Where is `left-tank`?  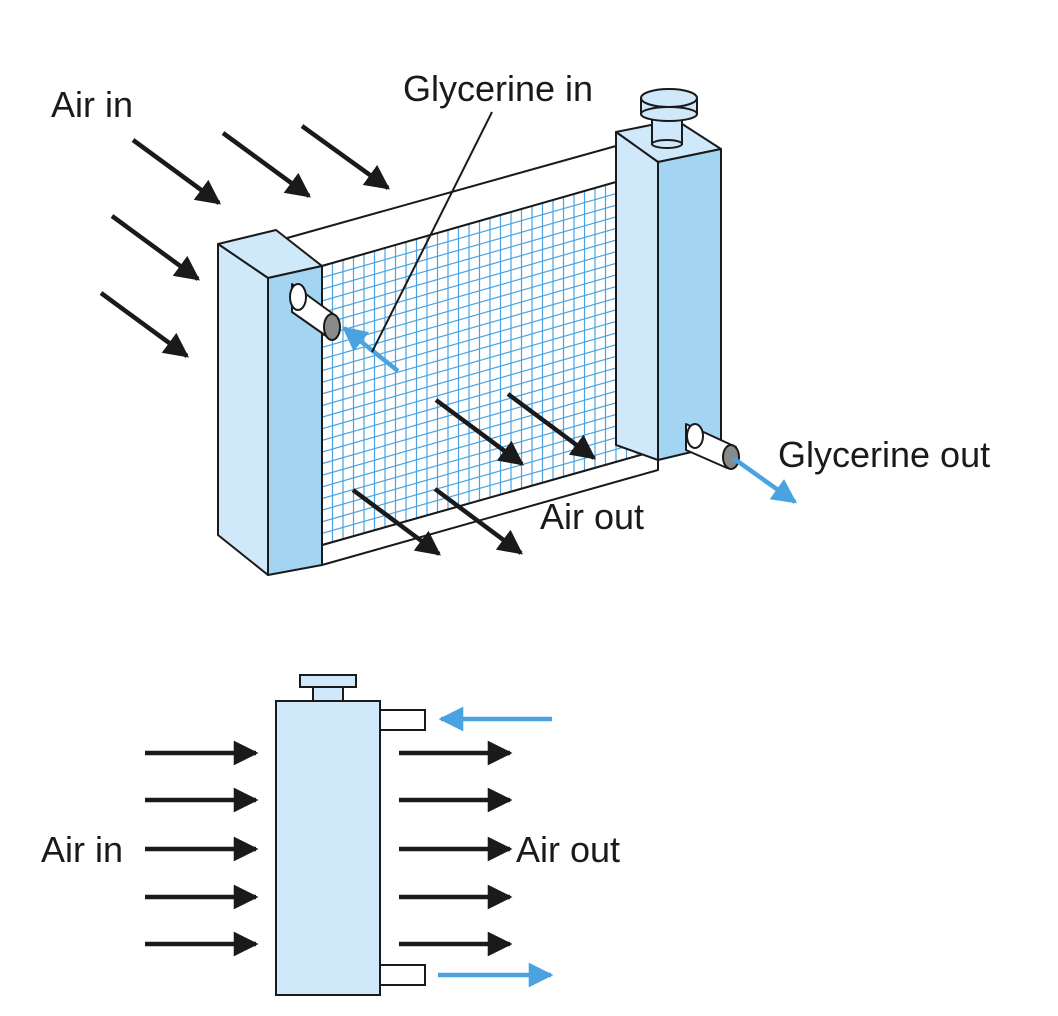 left-tank is located at coordinates (270, 402).